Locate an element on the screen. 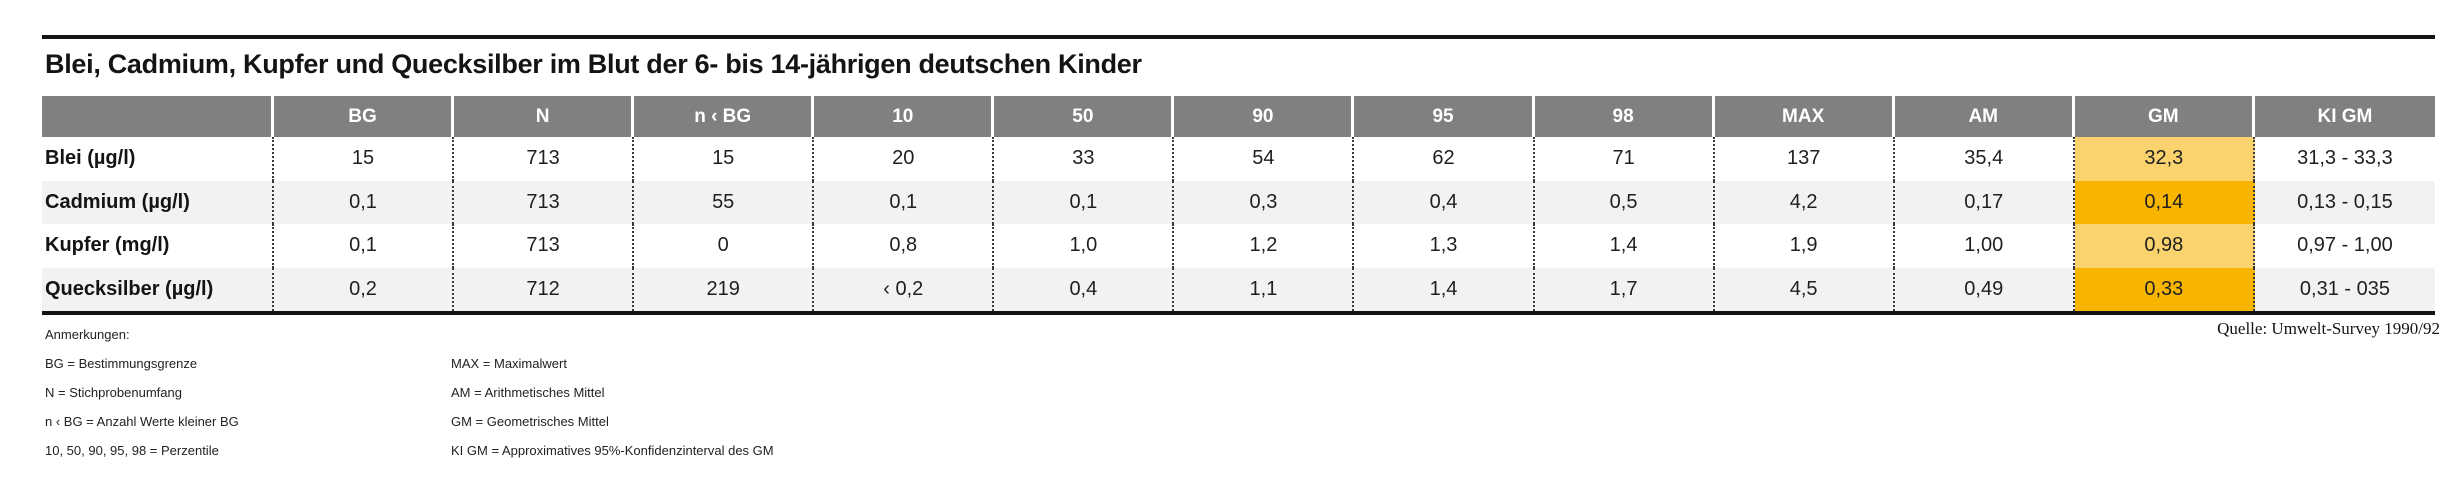 The width and height of the screenshot is (2457, 480). table-cell-gm-highlight: 32,3 is located at coordinates (2164, 159).